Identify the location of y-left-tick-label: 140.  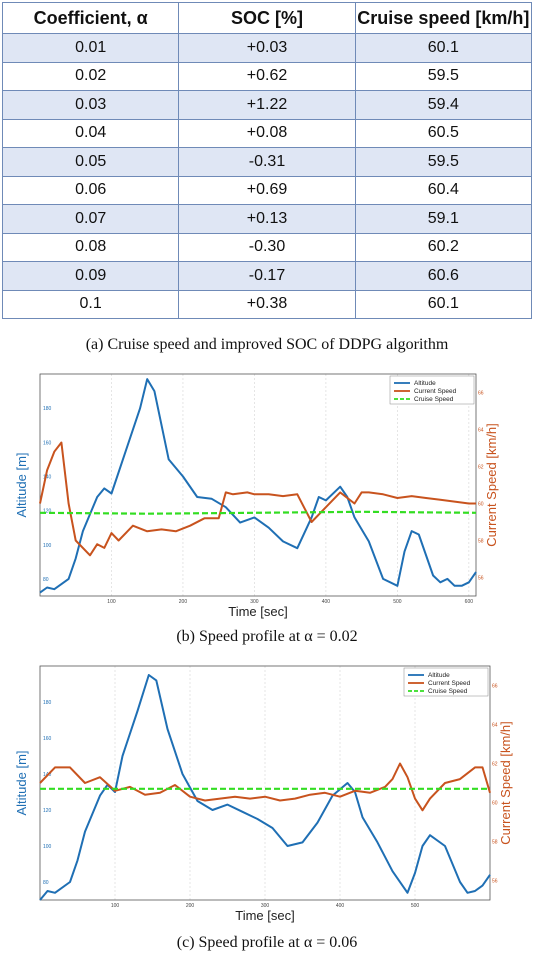
(47, 477).